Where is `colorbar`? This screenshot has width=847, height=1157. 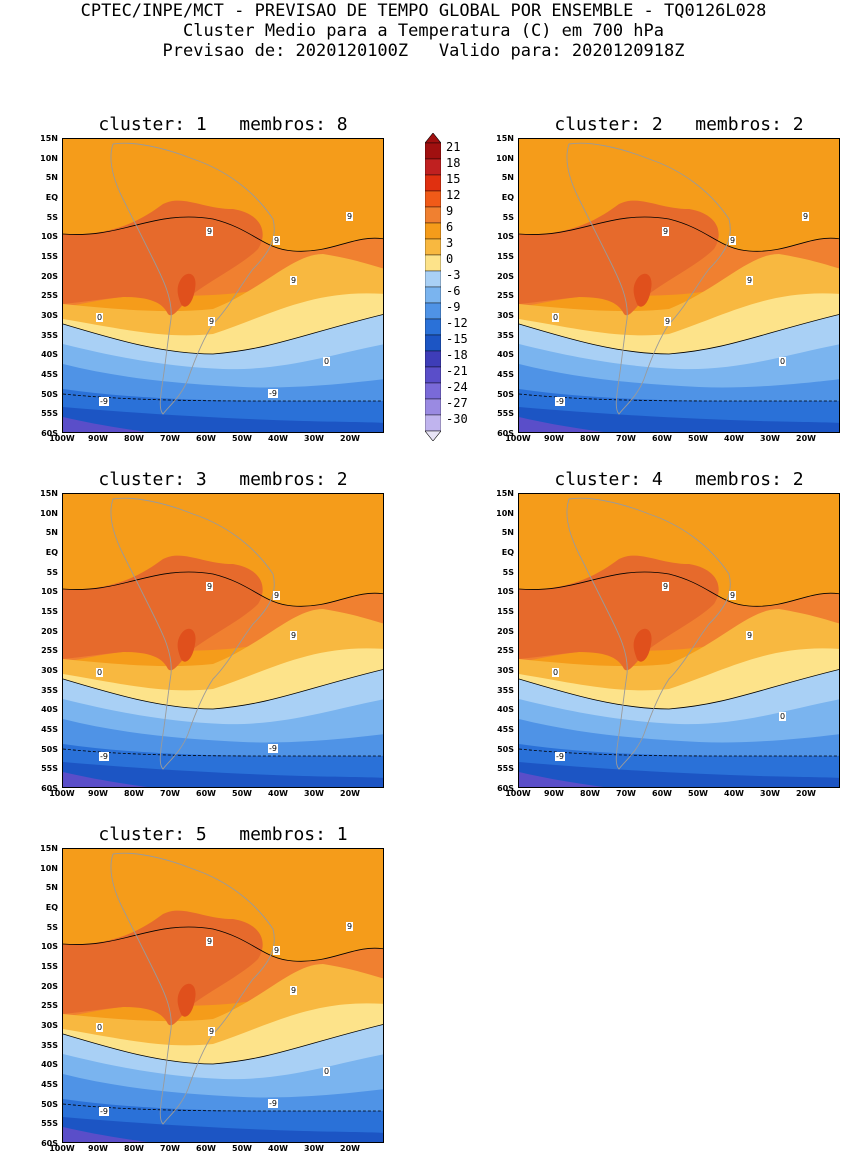 colorbar is located at coordinates (433, 287).